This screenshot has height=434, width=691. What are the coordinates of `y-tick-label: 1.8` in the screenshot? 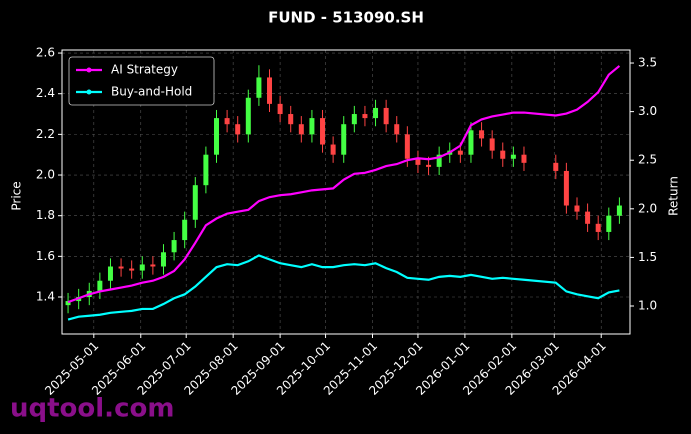 It's located at (45, 215).